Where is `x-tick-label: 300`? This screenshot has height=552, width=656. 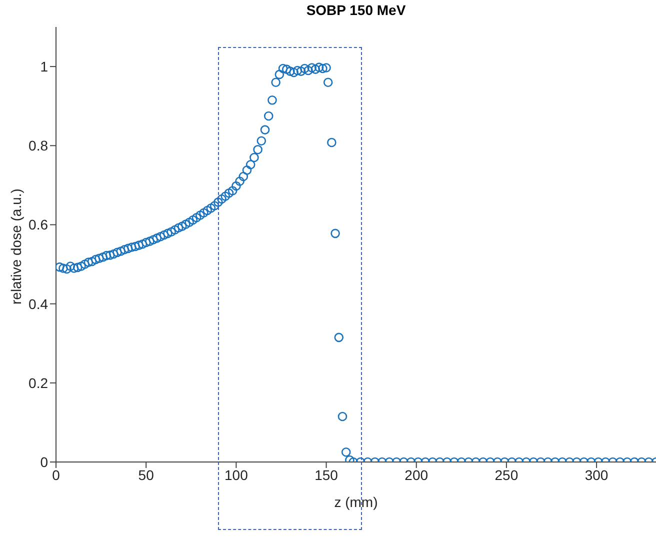
x-tick-label: 300 is located at coordinates (596, 474).